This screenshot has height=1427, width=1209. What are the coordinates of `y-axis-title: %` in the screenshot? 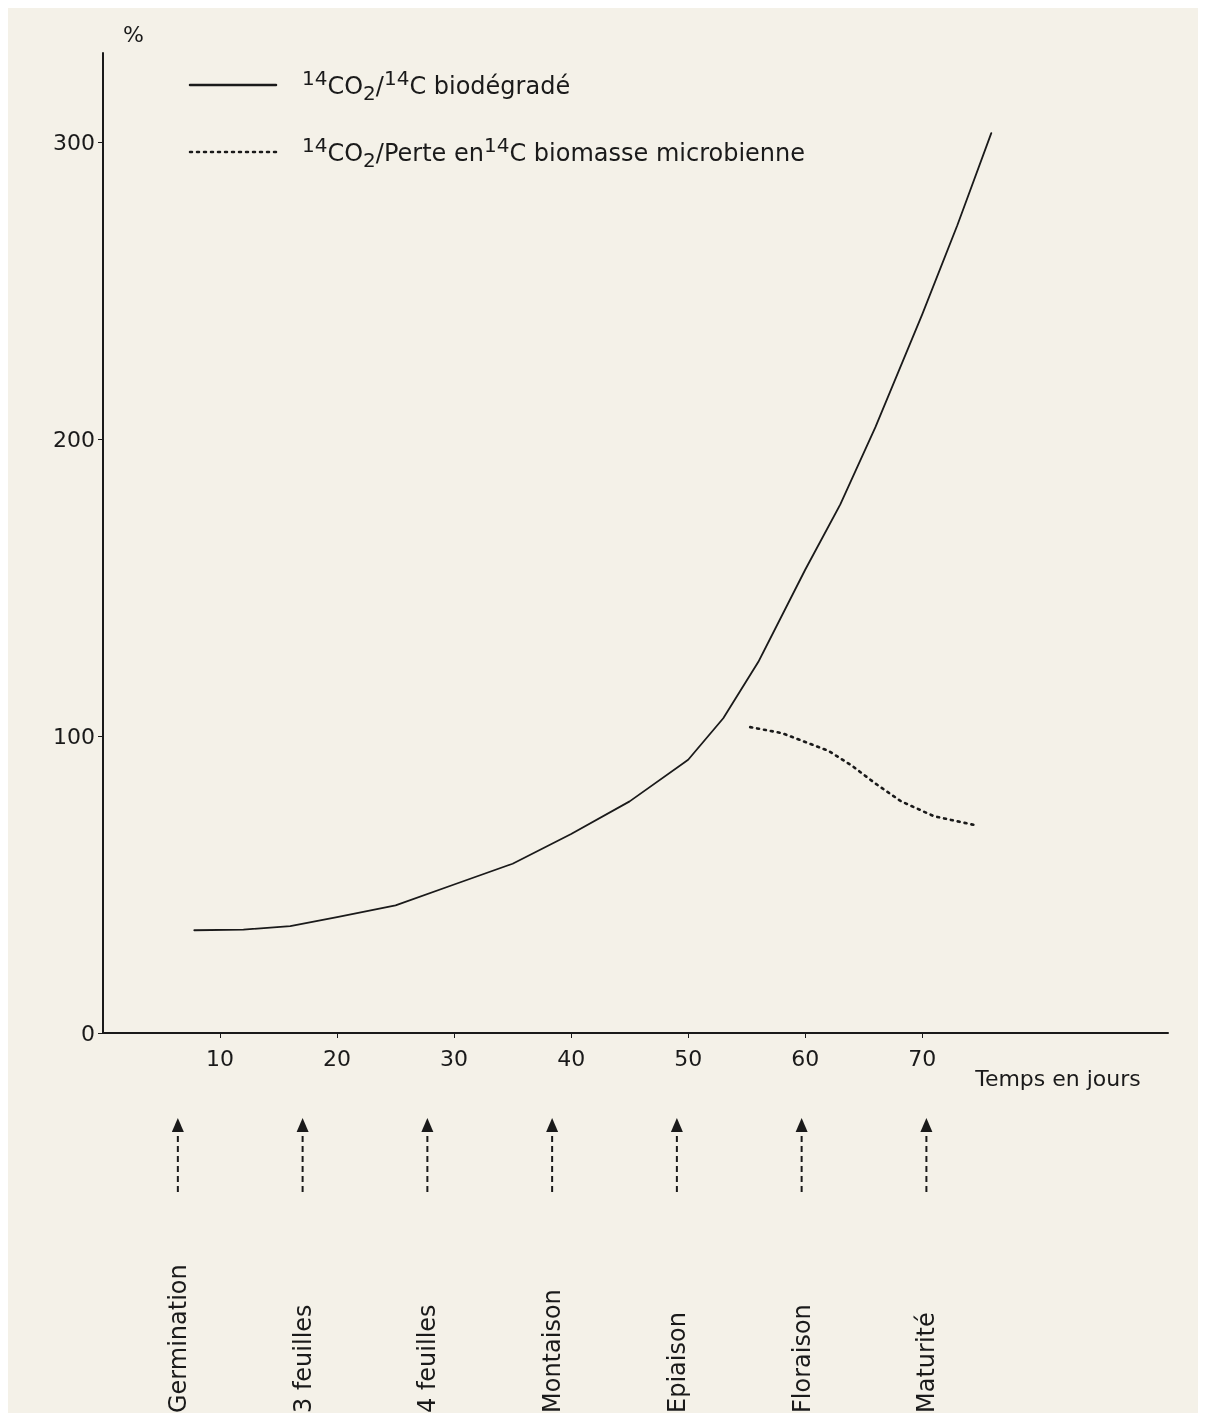 It's located at (133, 34).